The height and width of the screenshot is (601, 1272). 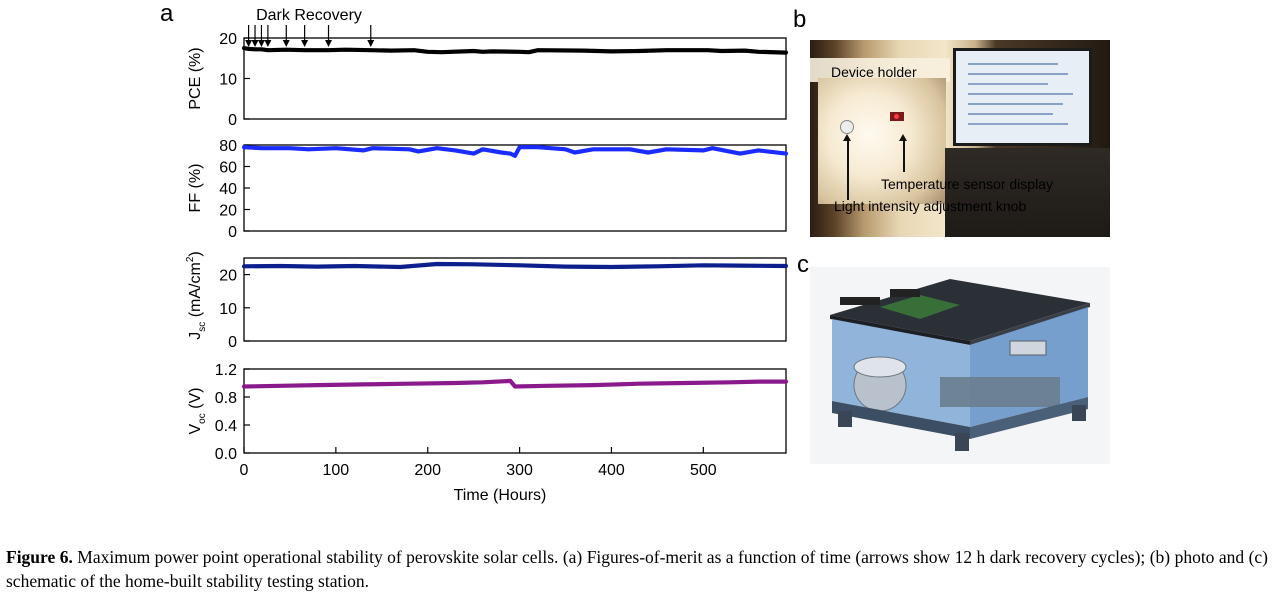 I want to click on ytick-label-3-2: 0.8, so click(x=226, y=398).